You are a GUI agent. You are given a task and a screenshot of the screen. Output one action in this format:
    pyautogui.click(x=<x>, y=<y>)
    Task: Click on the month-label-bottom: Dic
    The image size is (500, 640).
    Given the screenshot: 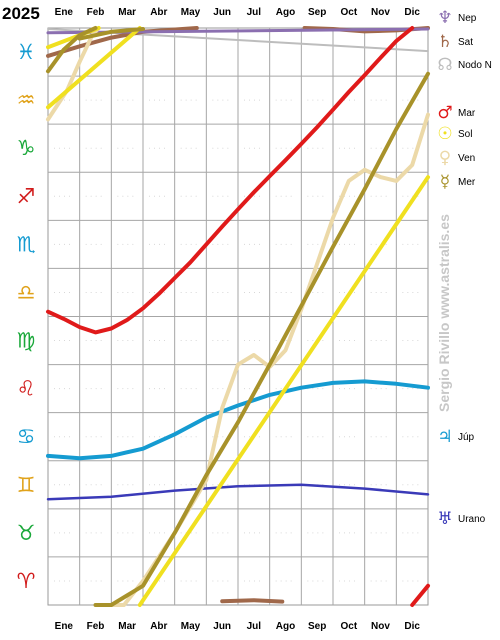 What is the action you would take?
    pyautogui.click(x=412, y=626)
    